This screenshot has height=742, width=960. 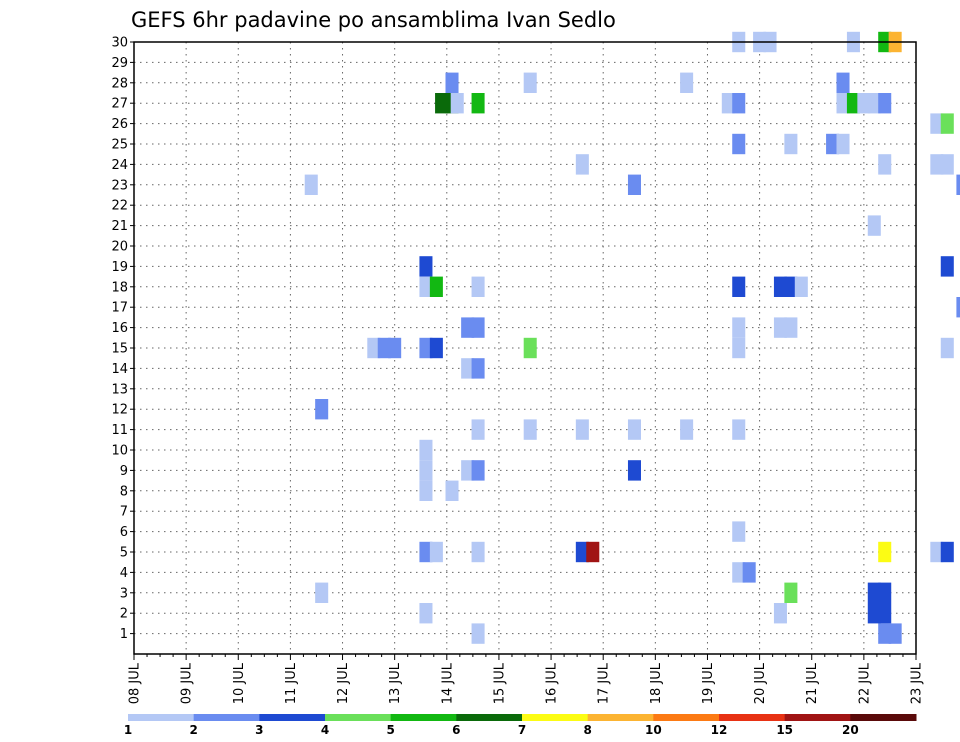 What do you see at coordinates (119, 124) in the screenshot?
I see `y-tick-label: 26` at bounding box center [119, 124].